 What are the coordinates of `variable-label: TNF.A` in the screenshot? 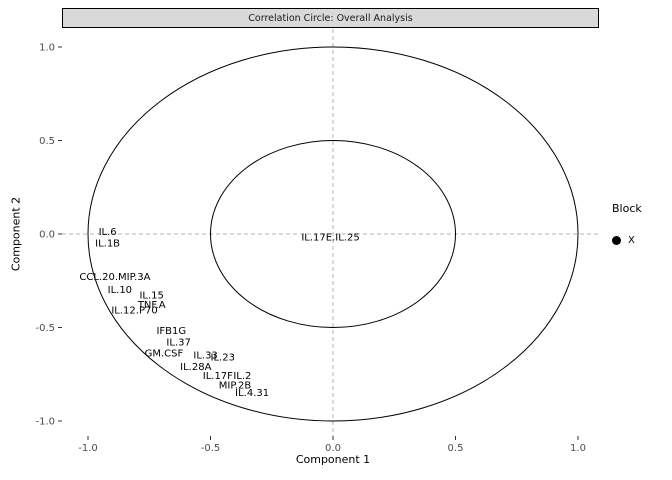 It's located at (151, 305).